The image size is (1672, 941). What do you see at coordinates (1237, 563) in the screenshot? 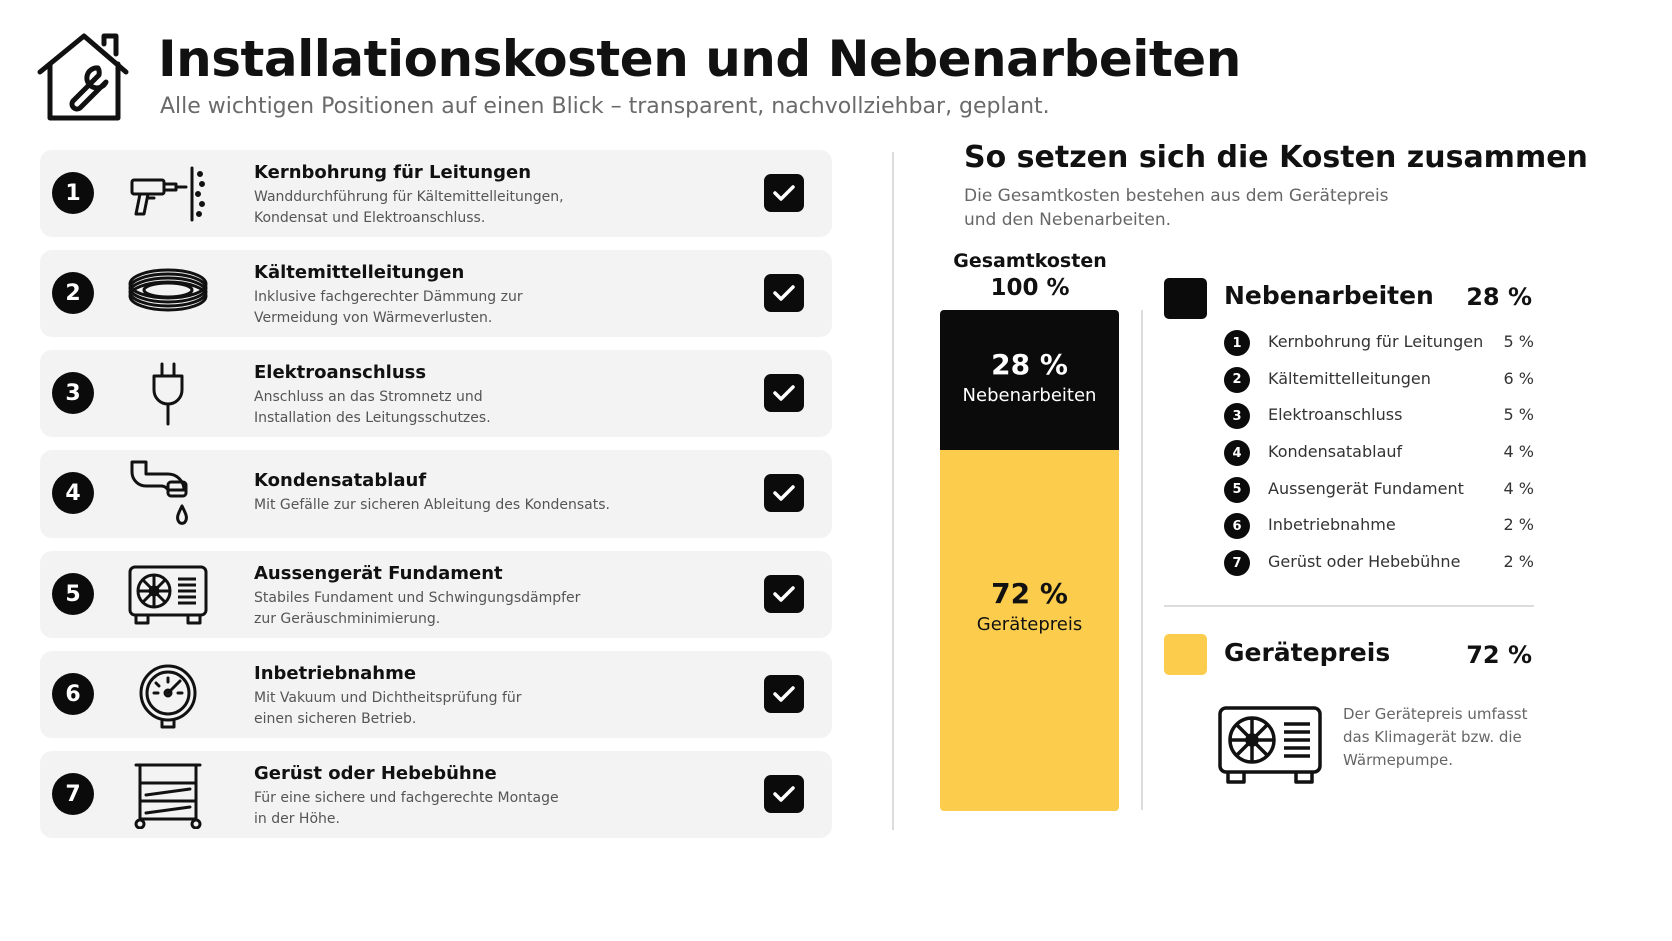
I see `breakdown-number: 7` at bounding box center [1237, 563].